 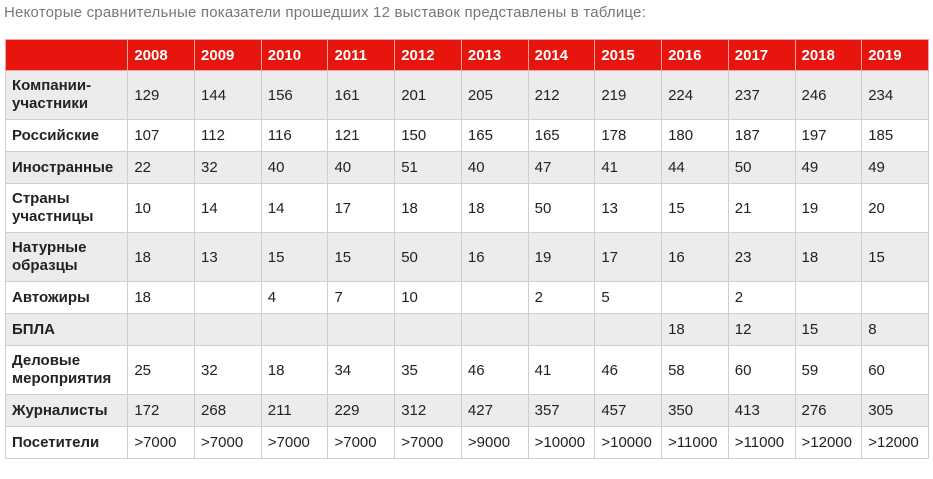 I want to click on table-row: БПЛА 18 12 15 8, so click(x=466, y=329).